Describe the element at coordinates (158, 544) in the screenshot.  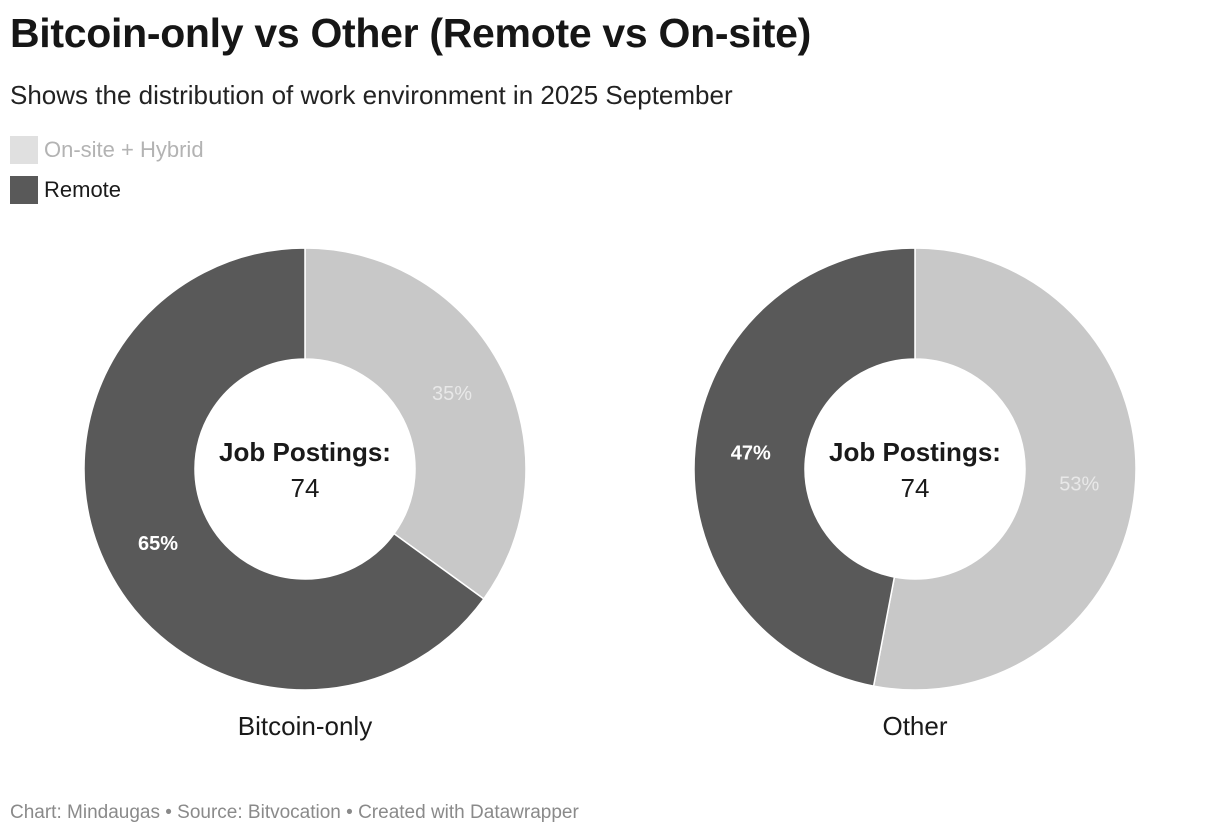
I see `slice-label-bitcoin-only-remote: 65%` at that location.